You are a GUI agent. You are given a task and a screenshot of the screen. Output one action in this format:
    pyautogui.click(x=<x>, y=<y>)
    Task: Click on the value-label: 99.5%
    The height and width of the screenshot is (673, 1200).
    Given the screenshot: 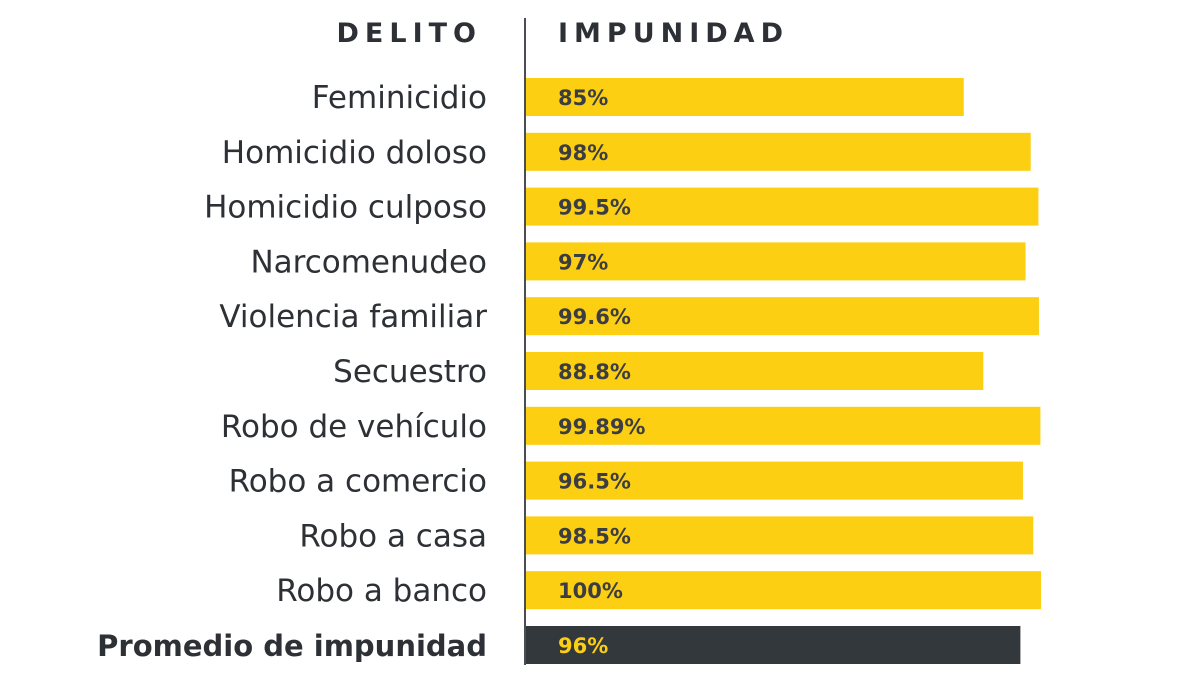 What is the action you would take?
    pyautogui.click(x=594, y=208)
    